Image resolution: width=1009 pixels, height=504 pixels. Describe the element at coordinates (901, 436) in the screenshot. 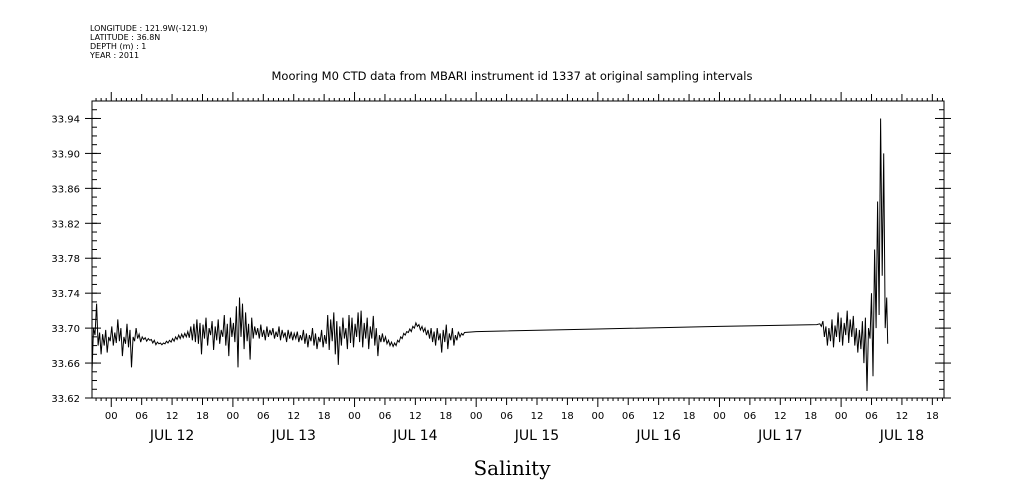

I see `x-day-label: JUL 18` at that location.